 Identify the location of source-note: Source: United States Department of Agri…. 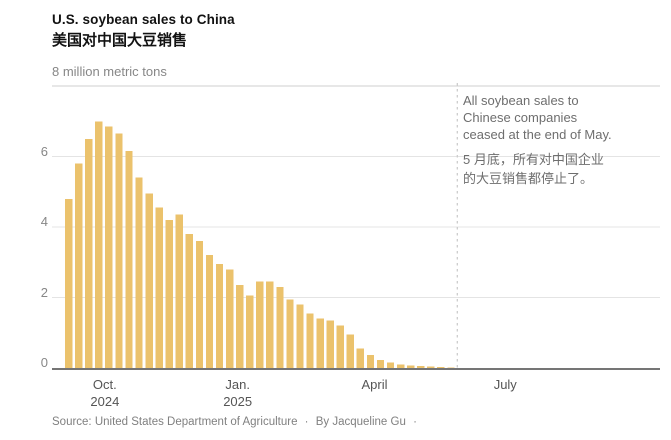
(175, 422).